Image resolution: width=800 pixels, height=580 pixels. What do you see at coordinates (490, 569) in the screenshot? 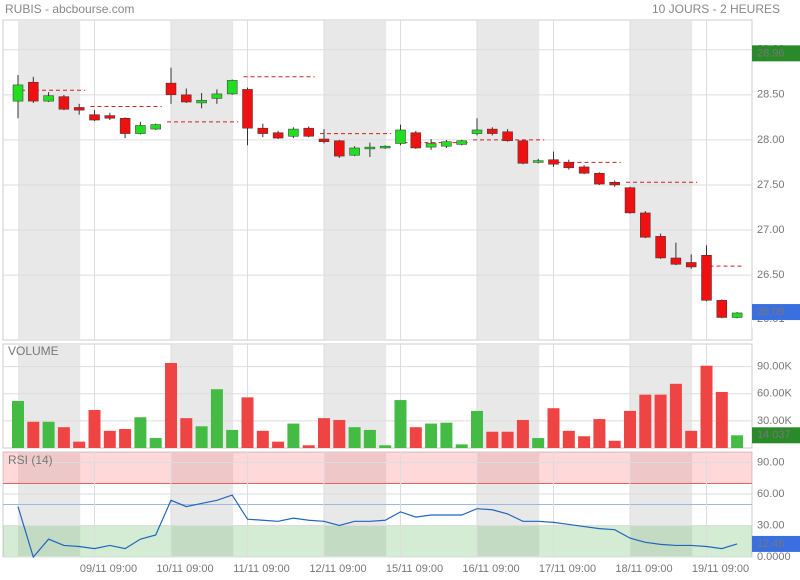
I see `x-tick-label: 16/11 09:00` at bounding box center [490, 569].